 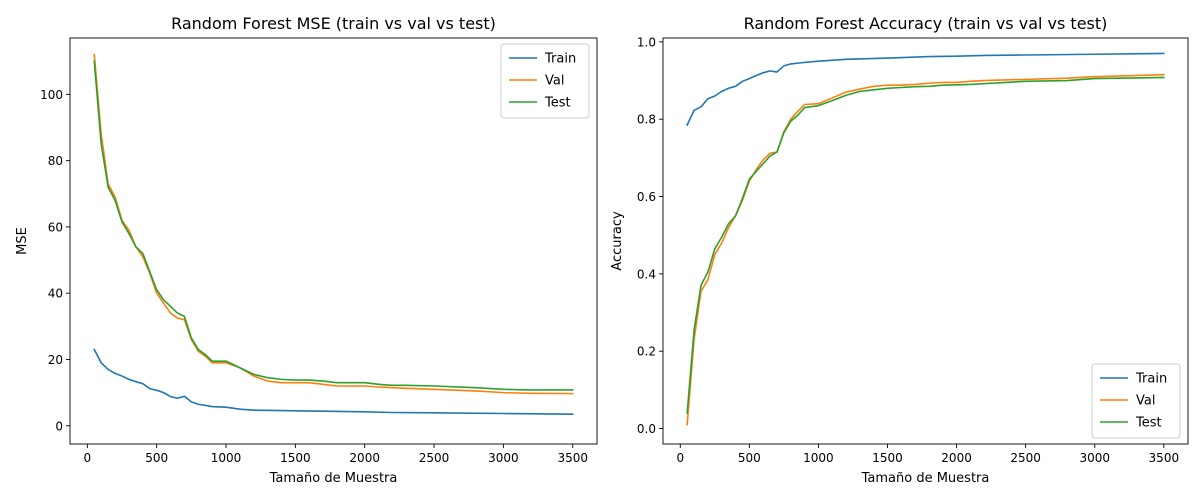 What do you see at coordinates (55, 161) in the screenshot?
I see `y-tick-label: 80` at bounding box center [55, 161].